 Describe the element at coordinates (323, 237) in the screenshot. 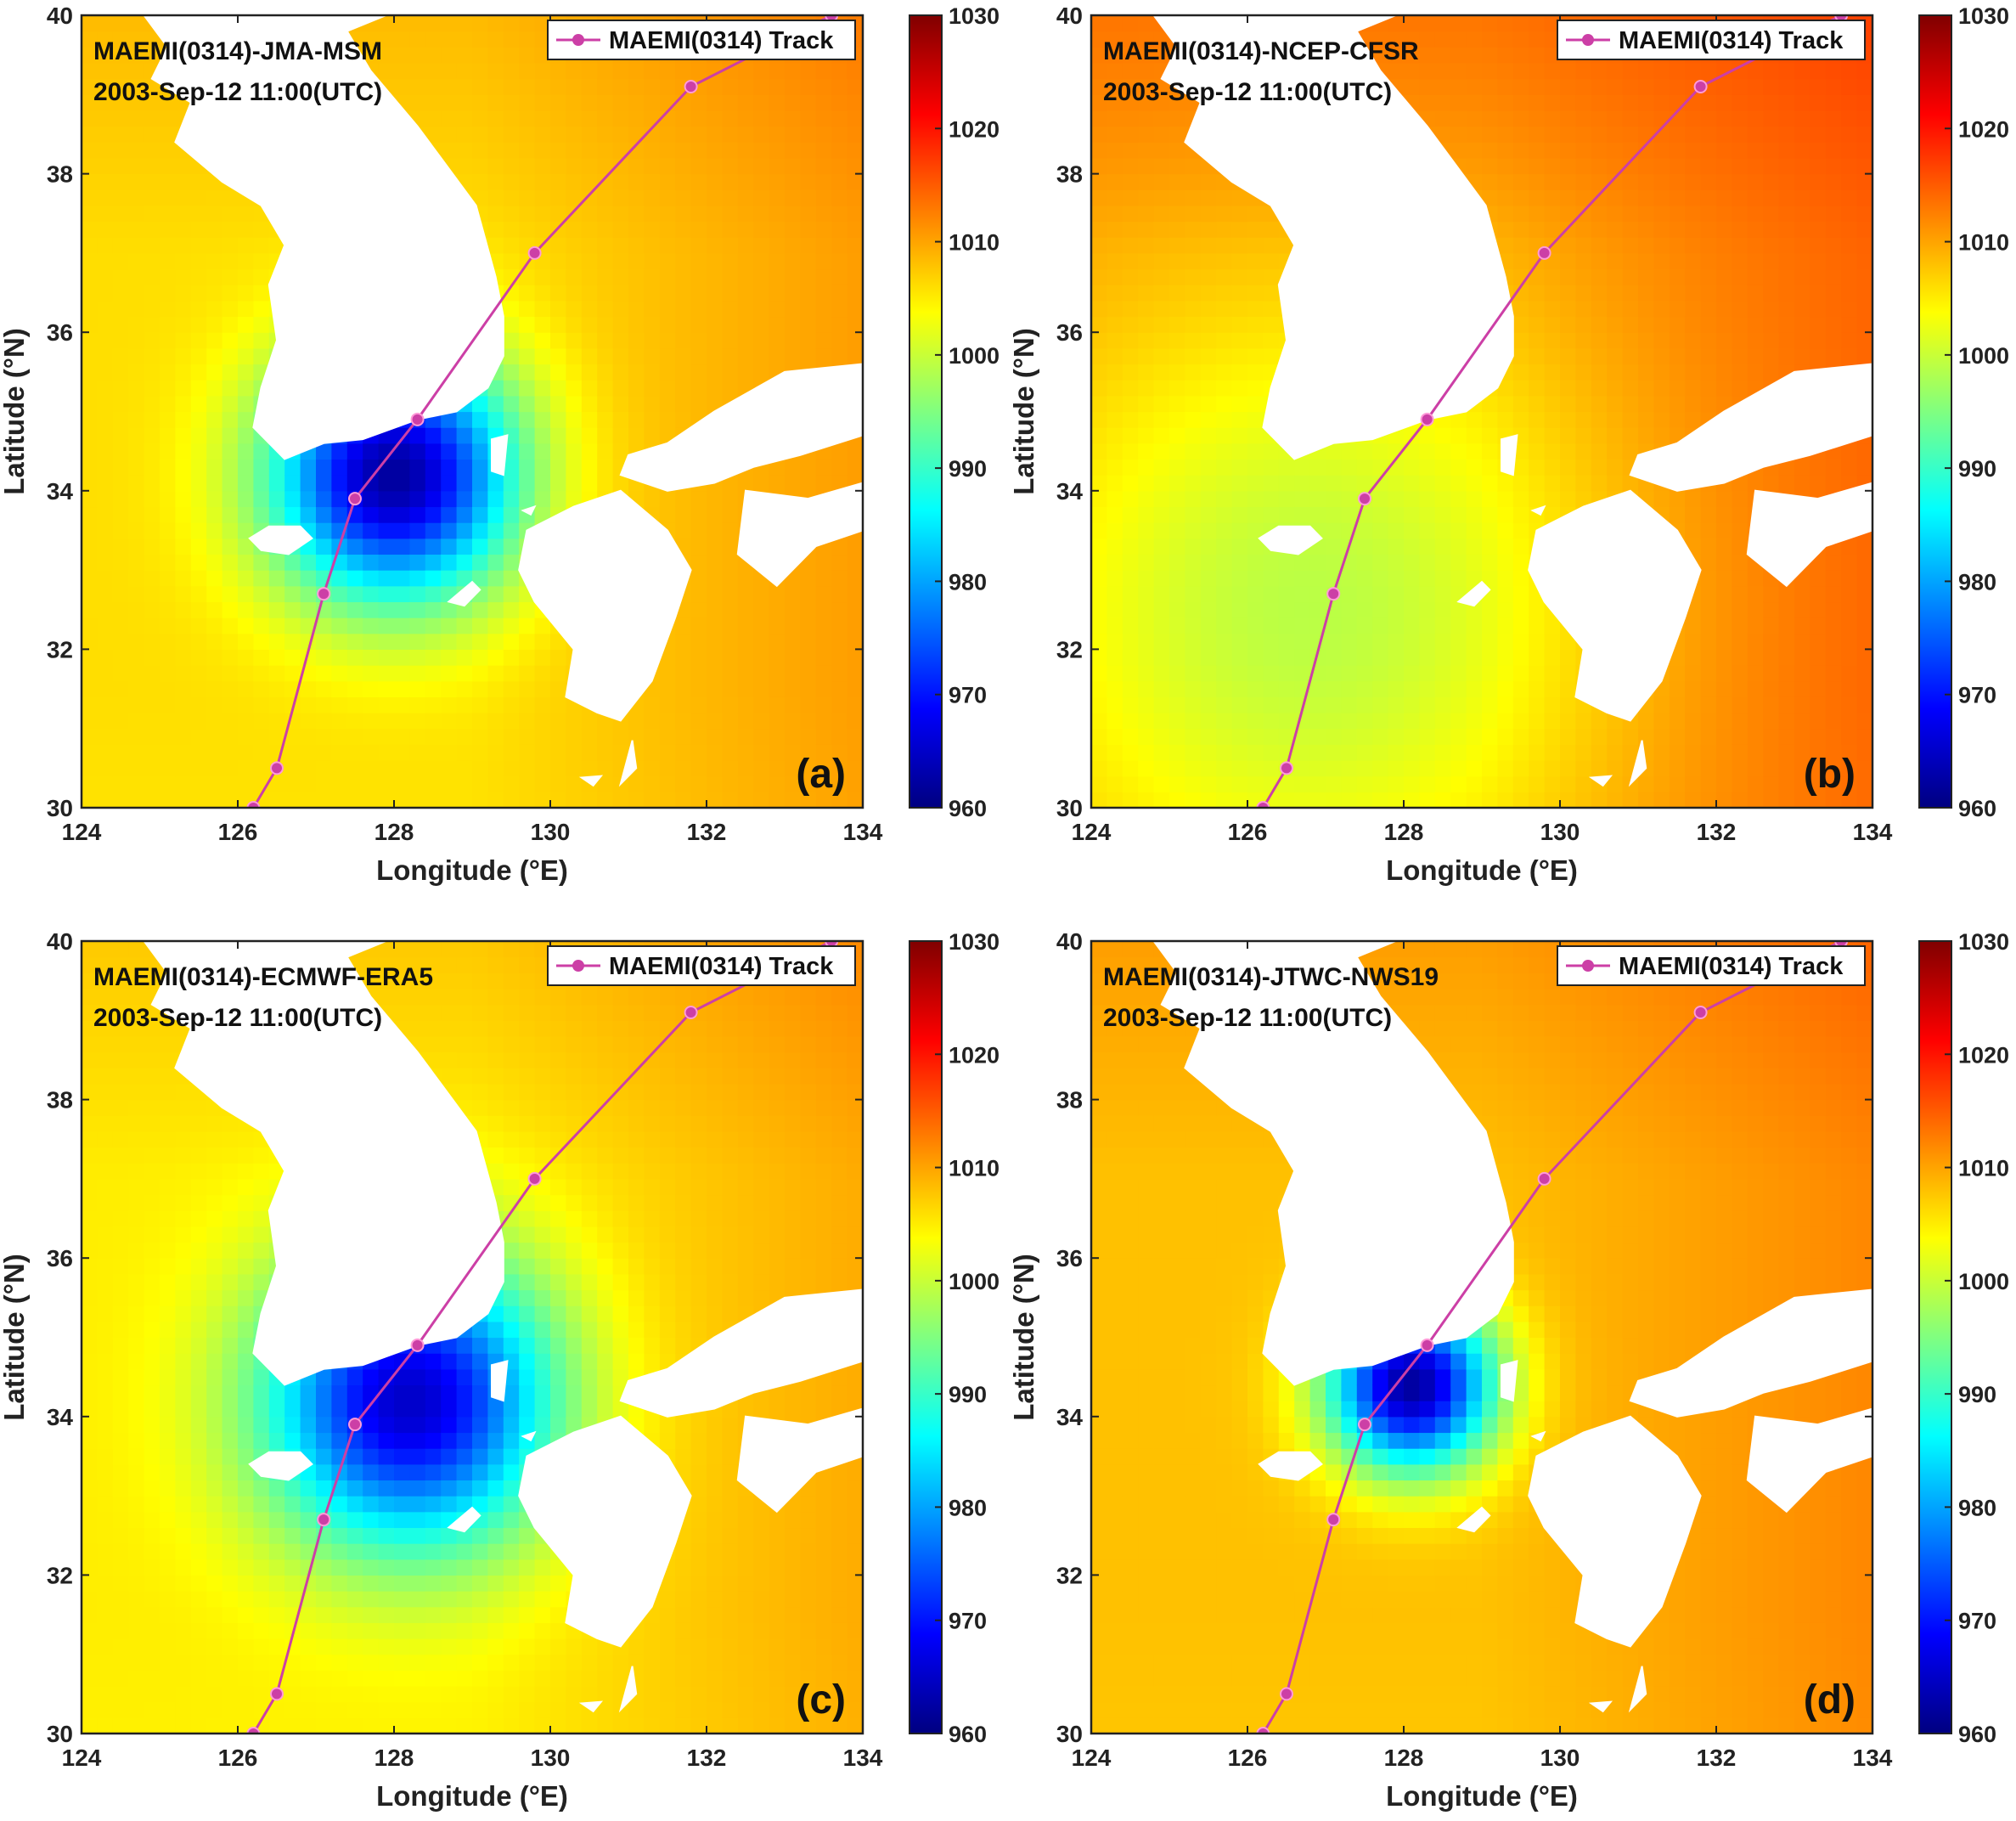

I see `land-korea` at that location.